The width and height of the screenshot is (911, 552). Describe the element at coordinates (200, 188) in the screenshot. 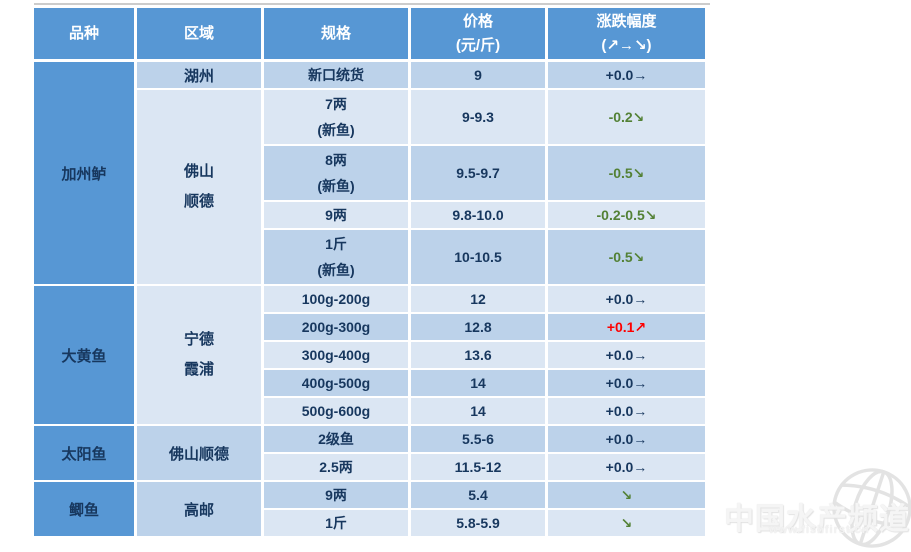

I see `region-cell-foshan-shunde: 佛山 顺德` at that location.